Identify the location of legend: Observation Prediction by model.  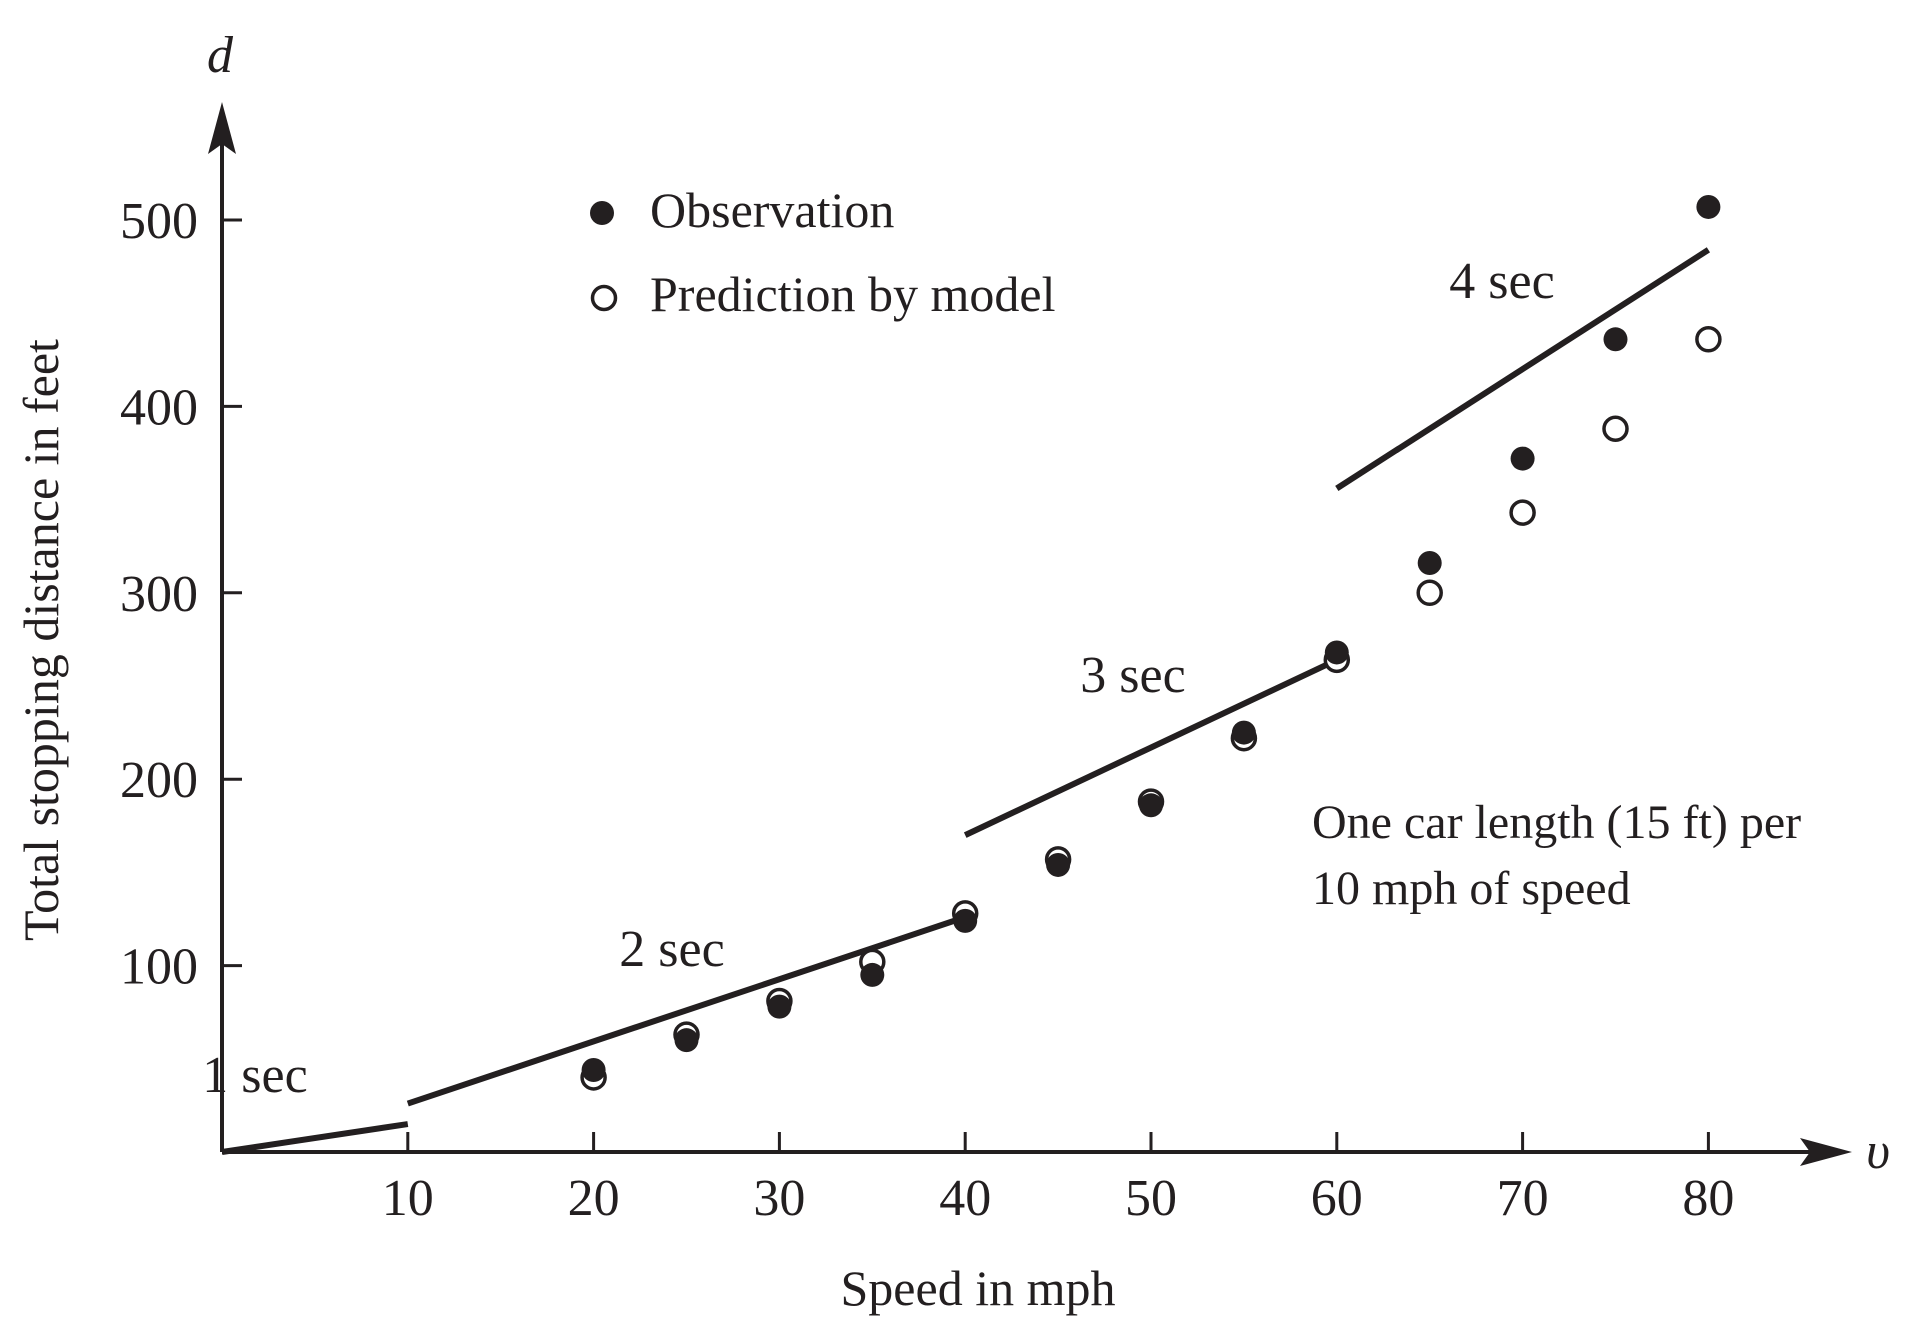
(823, 252).